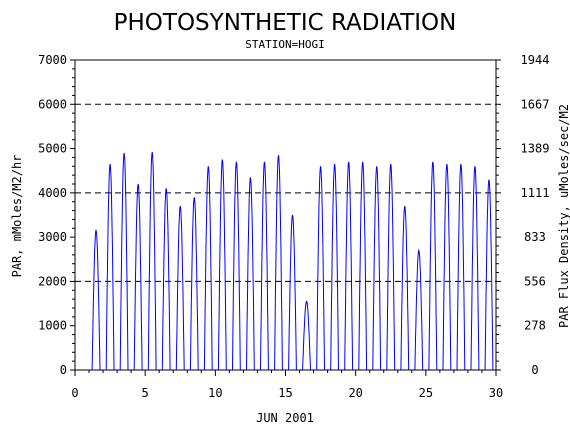 This screenshot has width=570, height=430. I want to click on y2-tick-label: 556, so click(535, 281).